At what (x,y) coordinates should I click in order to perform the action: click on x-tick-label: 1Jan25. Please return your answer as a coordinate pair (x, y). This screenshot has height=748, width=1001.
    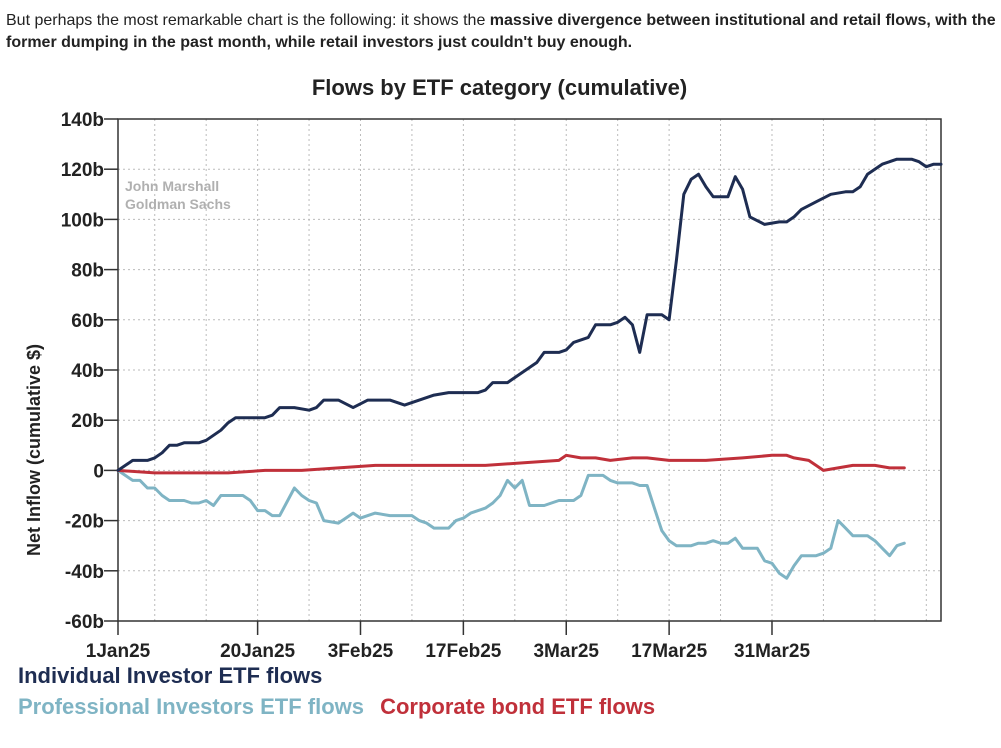
    Looking at the image, I should click on (118, 651).